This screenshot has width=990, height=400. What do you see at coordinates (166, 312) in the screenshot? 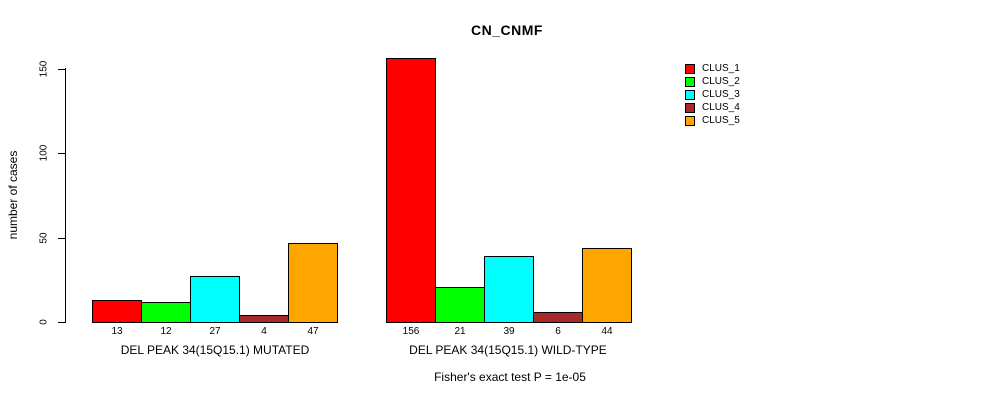
I see `bar-clus_2-group1` at bounding box center [166, 312].